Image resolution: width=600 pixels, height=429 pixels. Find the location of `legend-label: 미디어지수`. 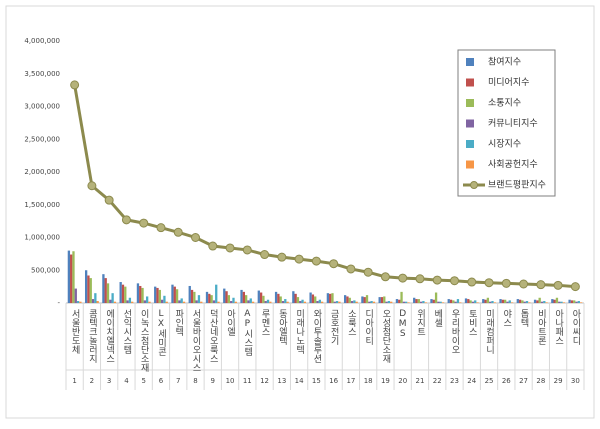

legend-label: 미디어지수 is located at coordinates (508, 82).